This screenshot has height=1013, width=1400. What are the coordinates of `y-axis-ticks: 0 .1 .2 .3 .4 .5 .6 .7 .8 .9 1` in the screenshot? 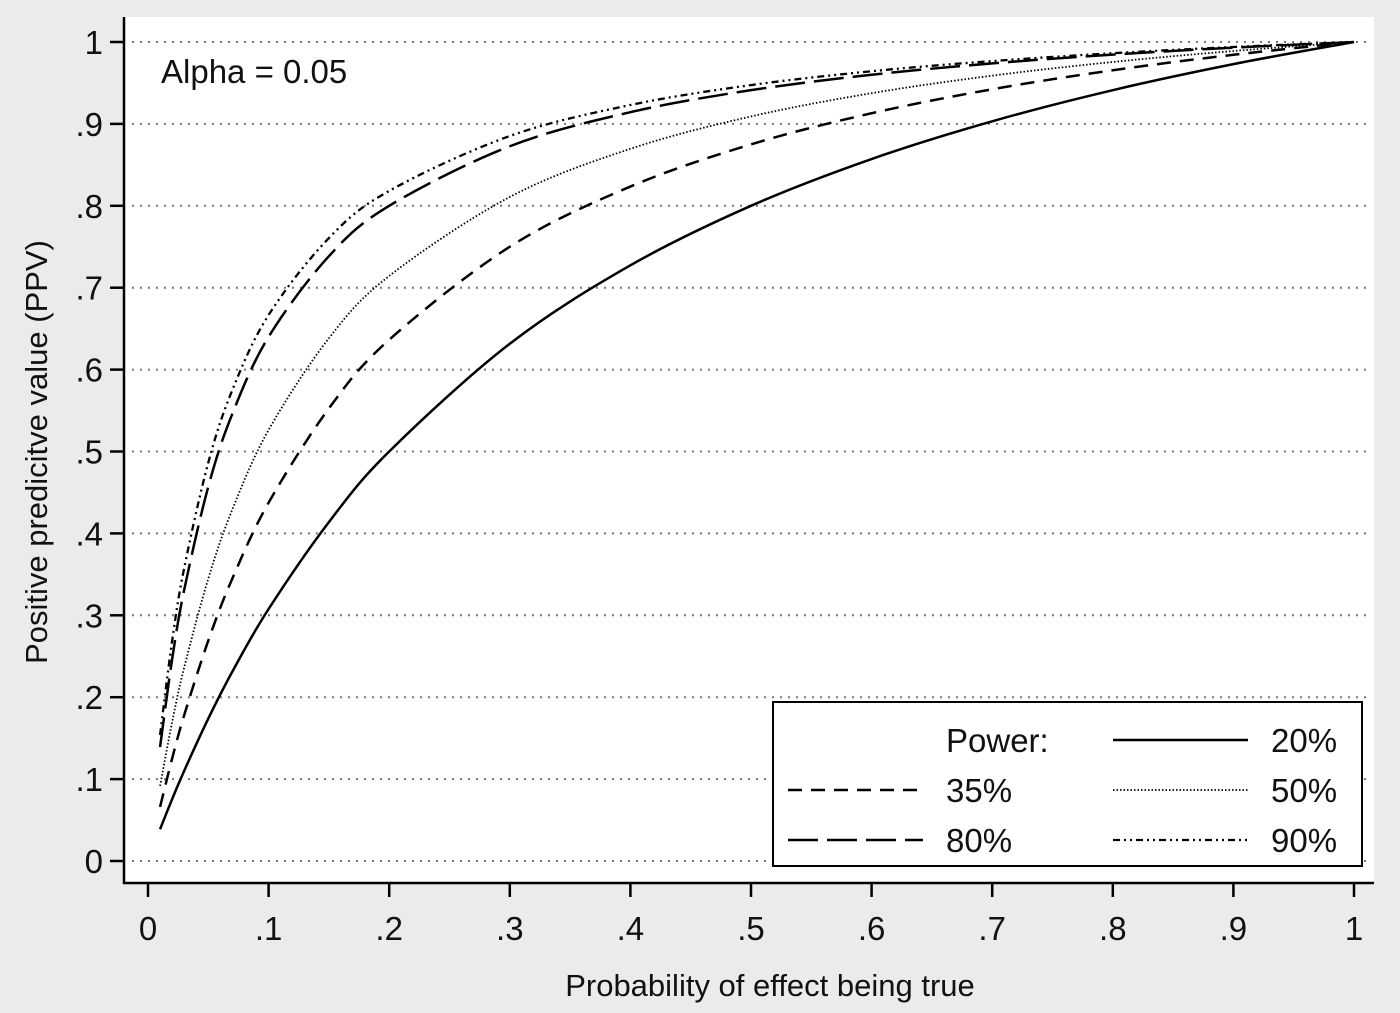 It's located at (99, 452).